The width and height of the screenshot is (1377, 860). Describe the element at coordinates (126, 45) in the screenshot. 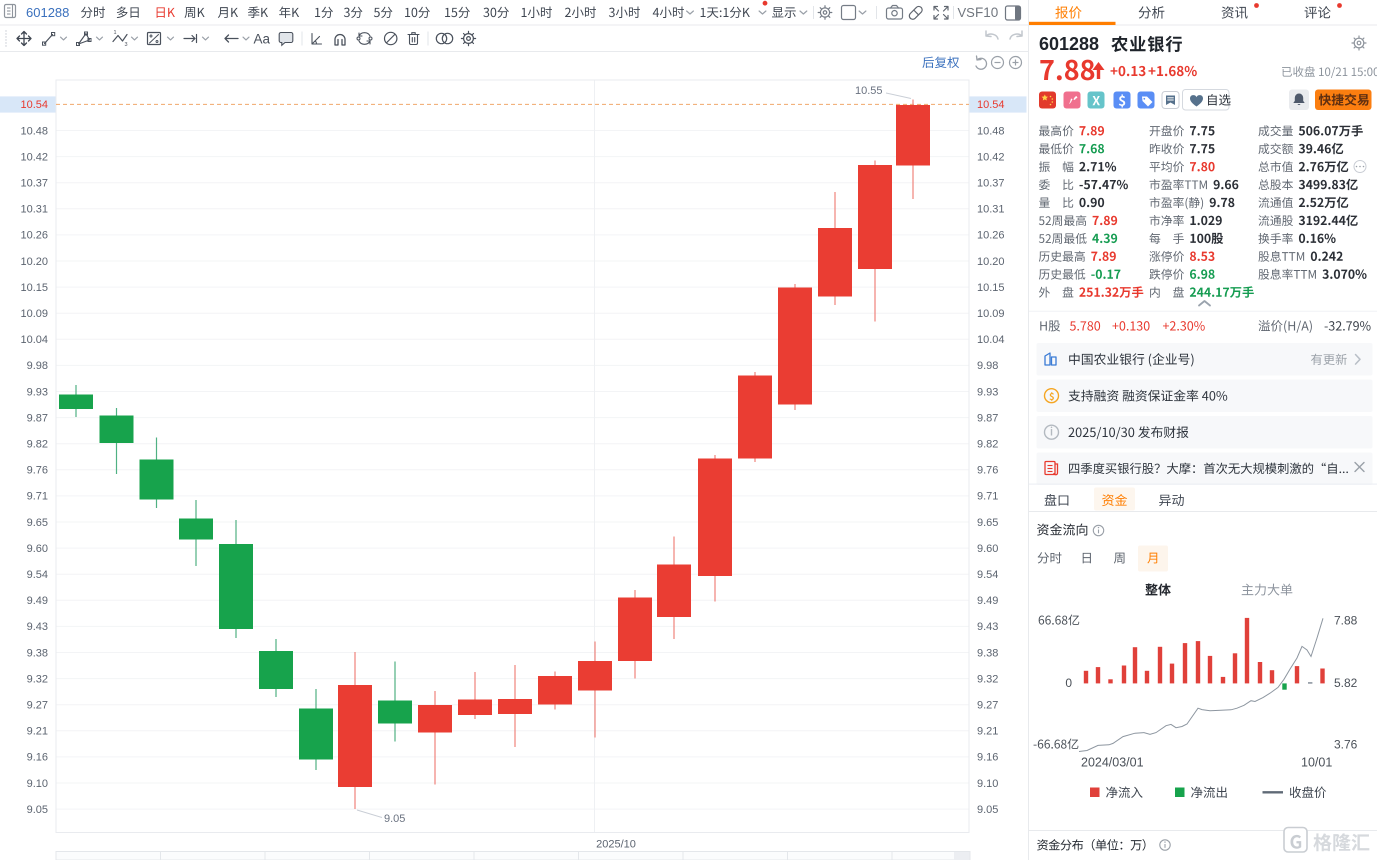

I see `svg-text: 3` at that location.